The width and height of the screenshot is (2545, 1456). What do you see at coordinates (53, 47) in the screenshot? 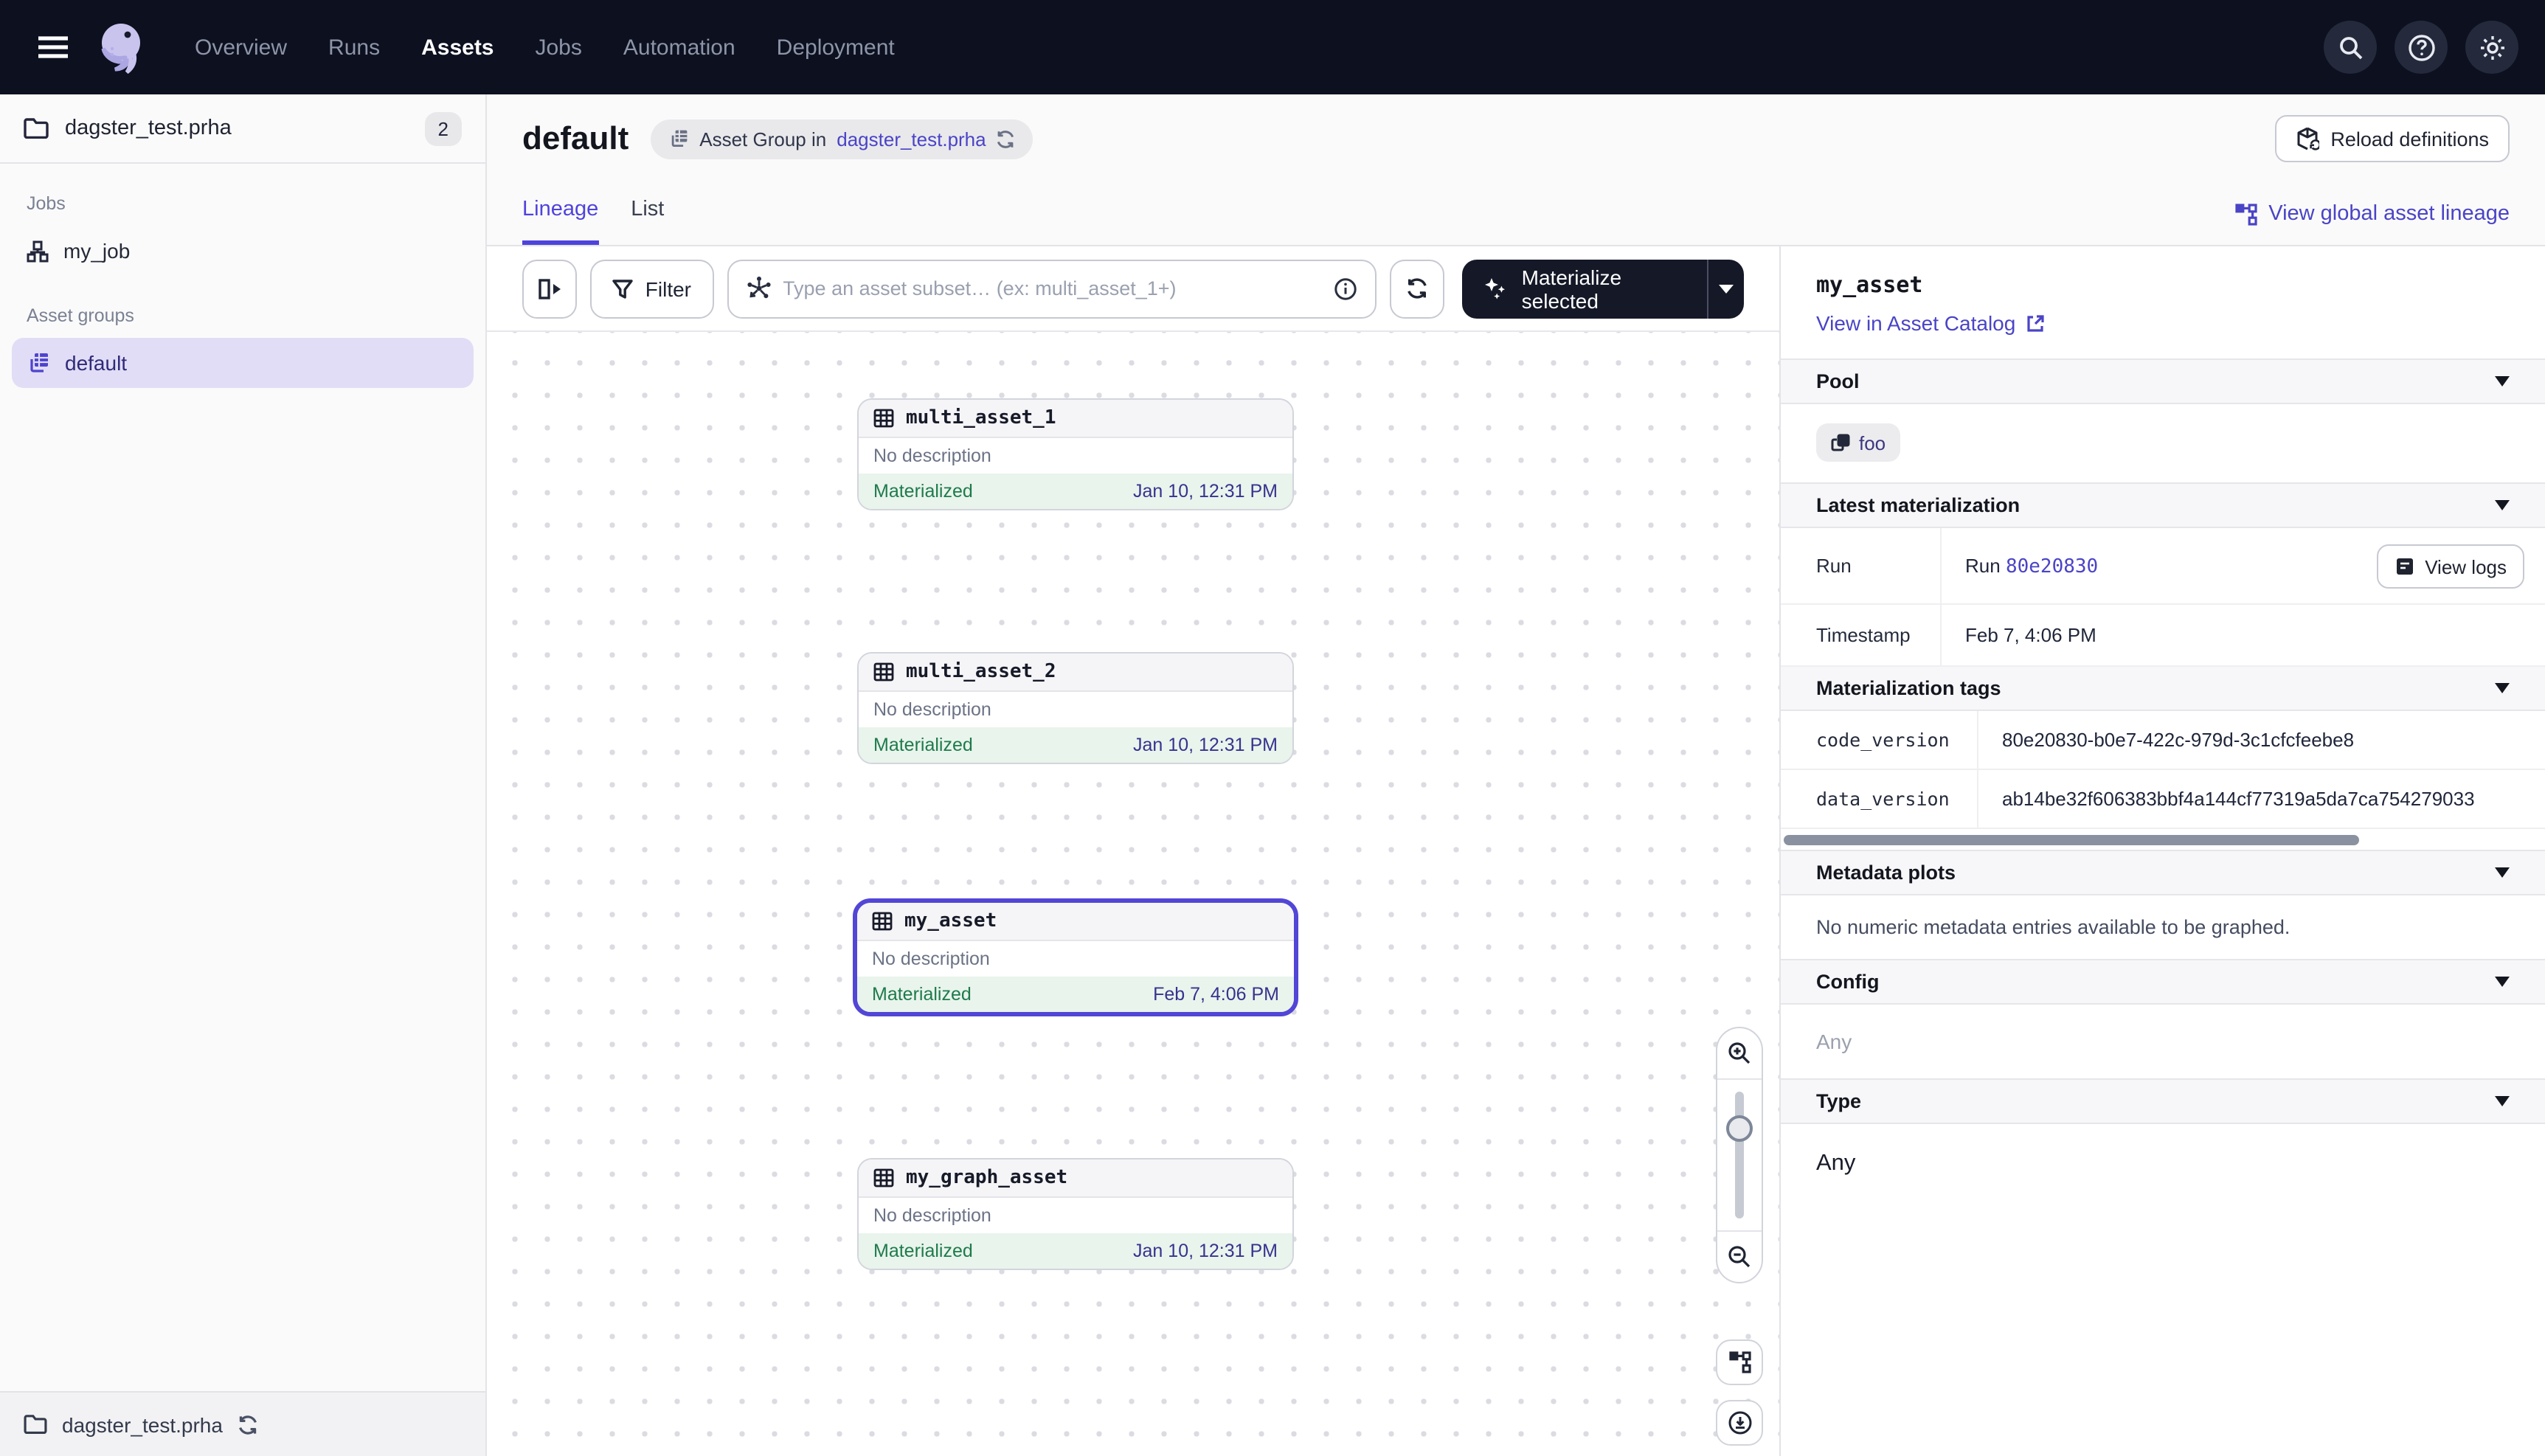
I see `hamburger-menu-icon` at bounding box center [53, 47].